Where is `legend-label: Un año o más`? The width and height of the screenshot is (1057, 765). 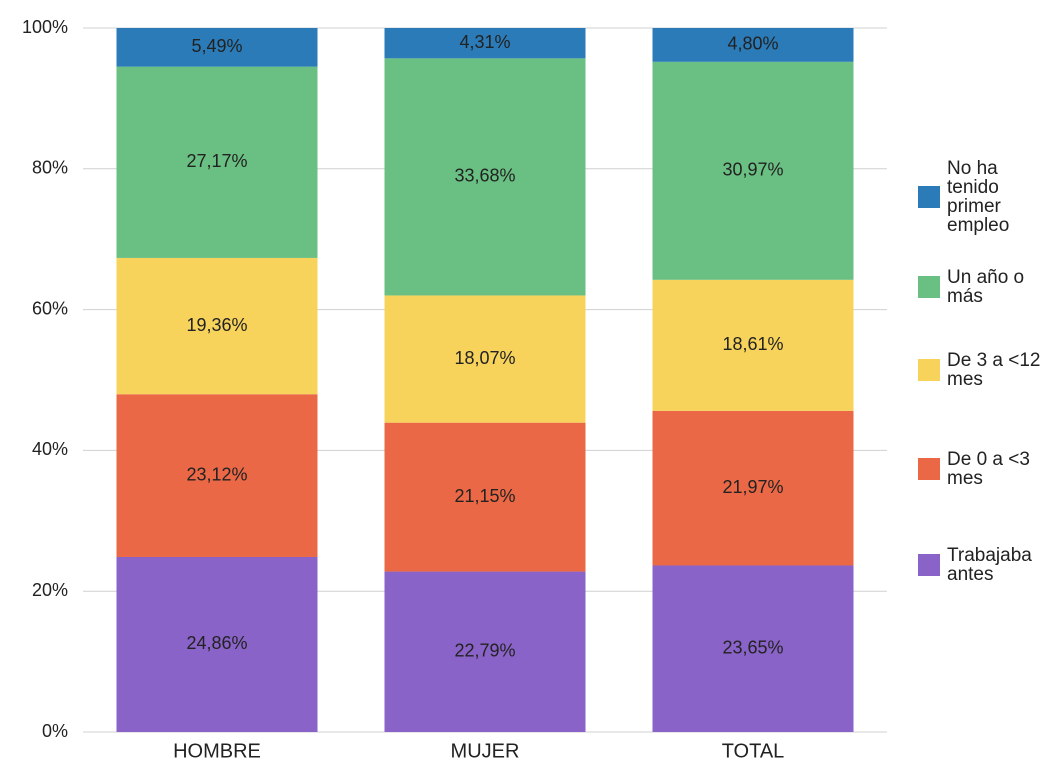
legend-label: Un año o más is located at coordinates (986, 287).